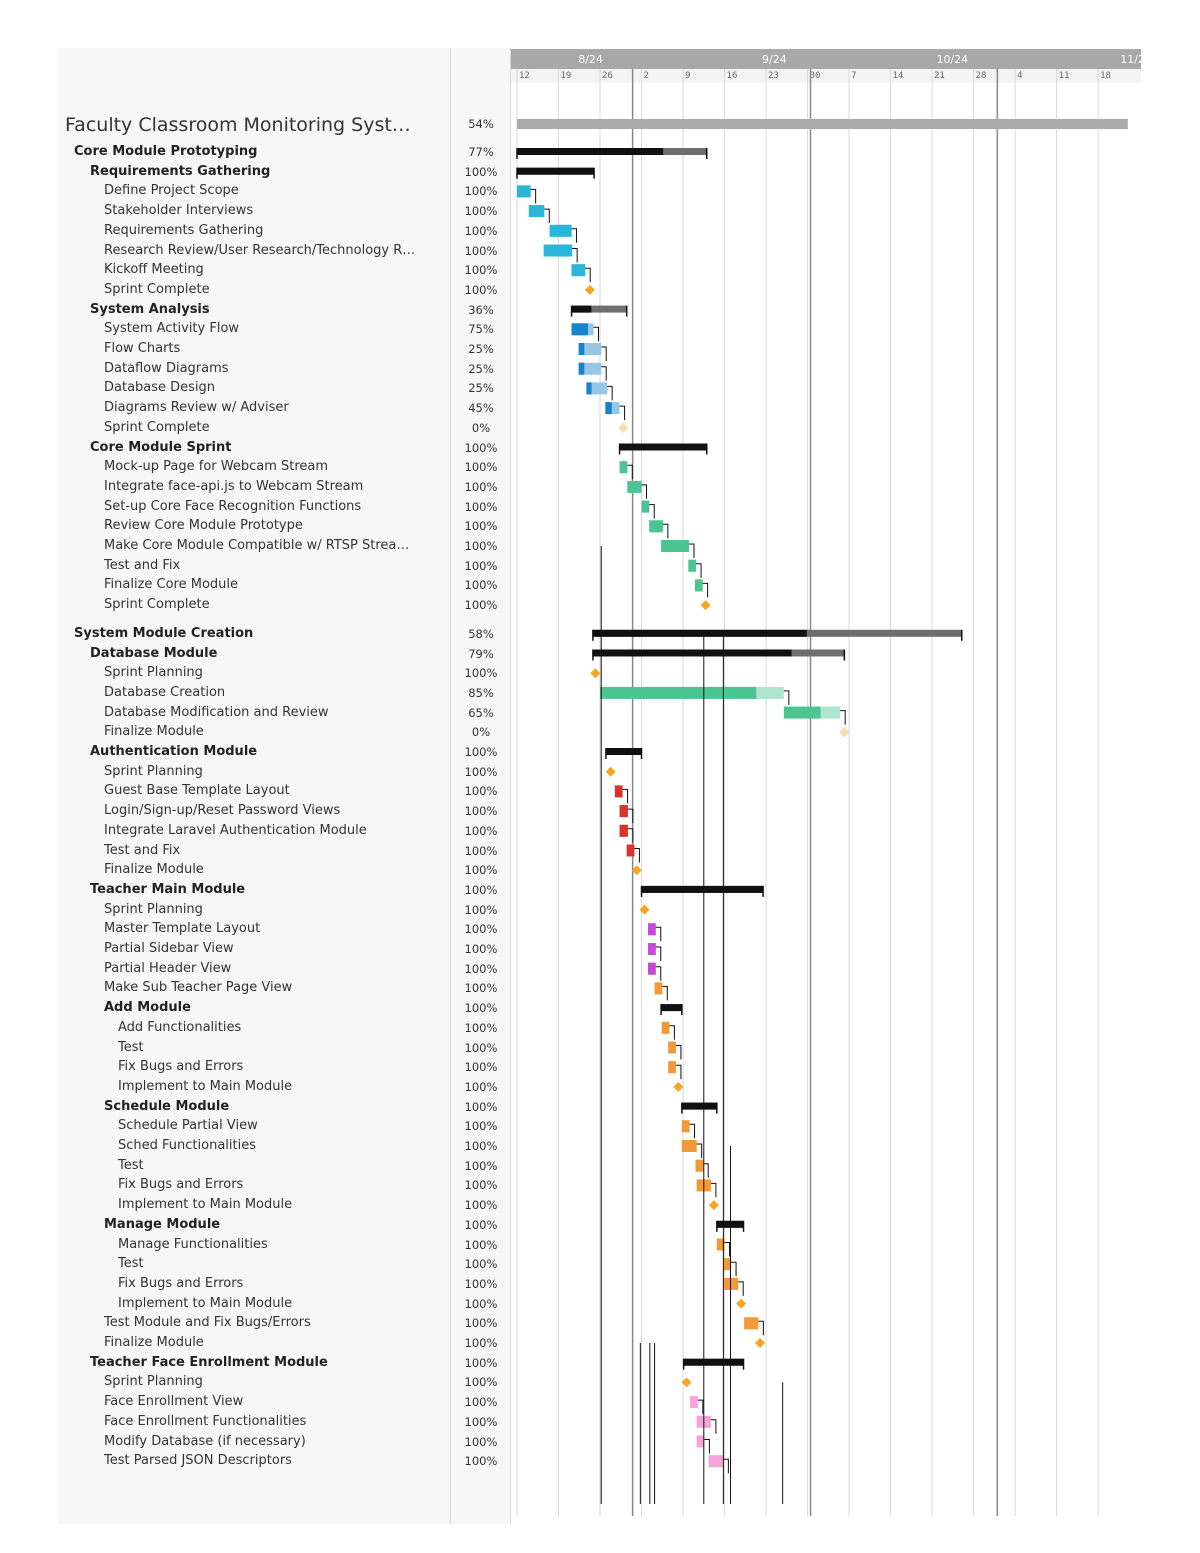 Image resolution: width=1200 pixels, height=1553 pixels. I want to click on task-name: Fix Bugs and Errors, so click(181, 1067).